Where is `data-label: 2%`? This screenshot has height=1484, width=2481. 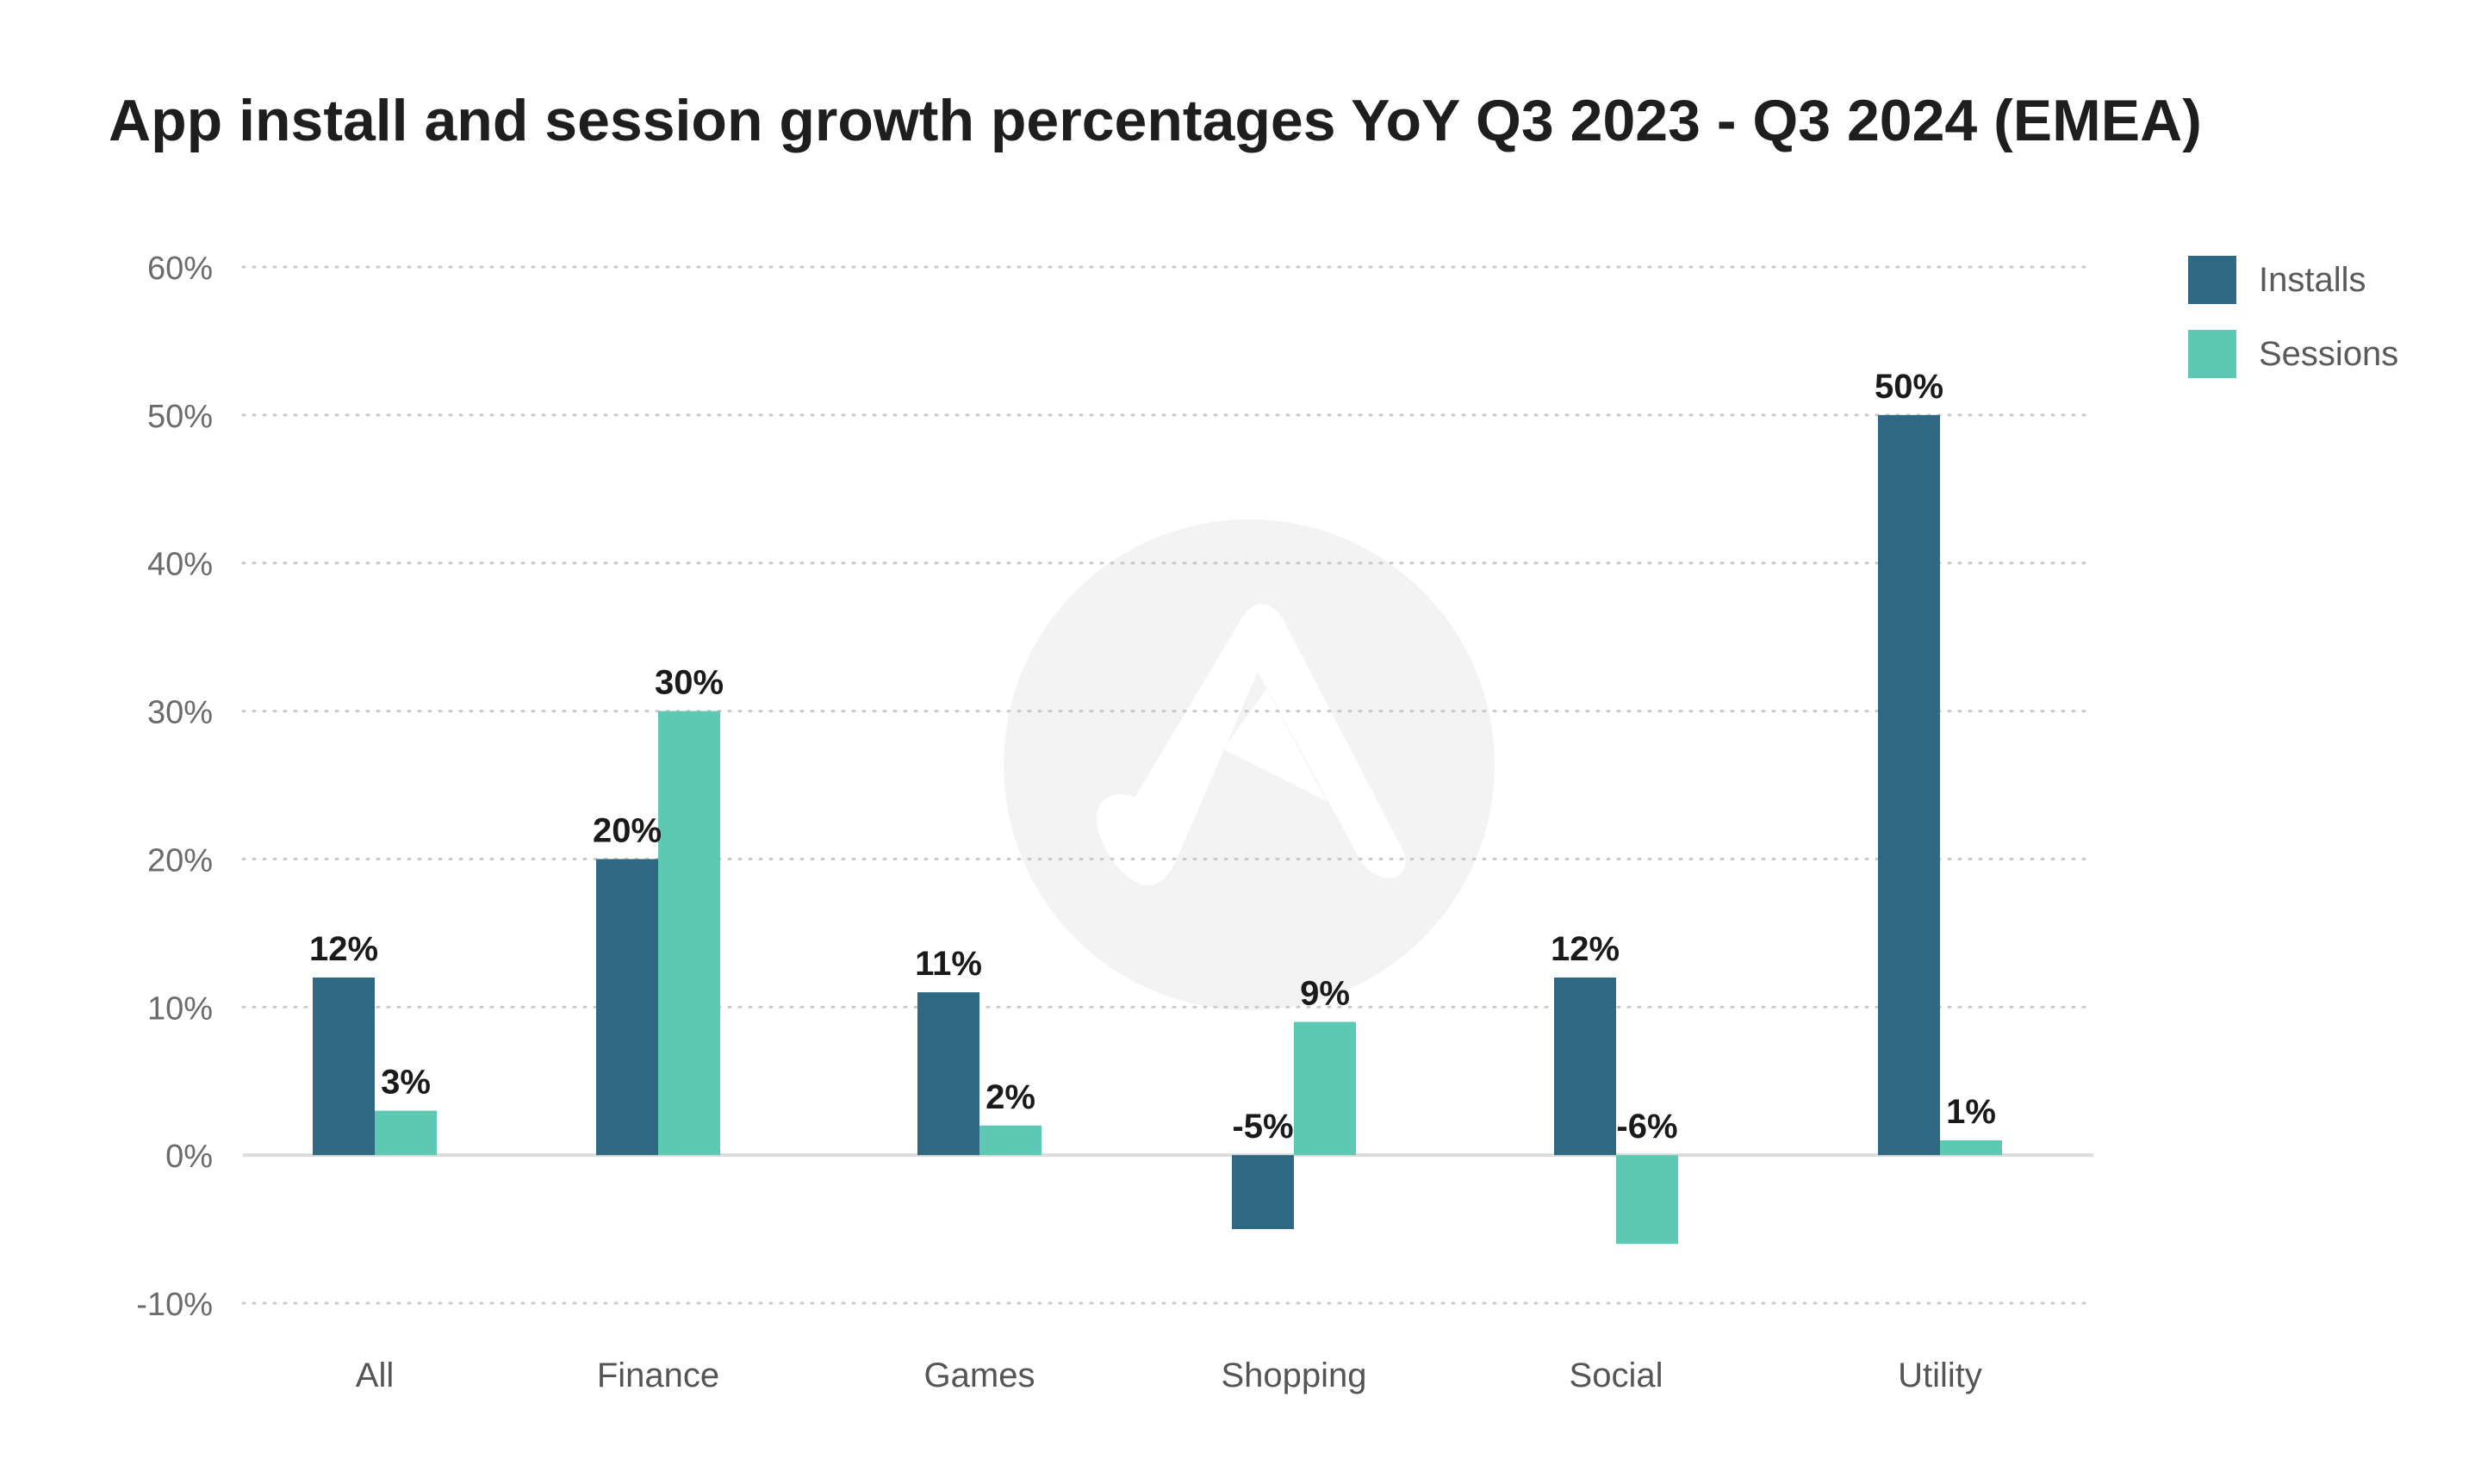
data-label: 2% is located at coordinates (1010, 1097).